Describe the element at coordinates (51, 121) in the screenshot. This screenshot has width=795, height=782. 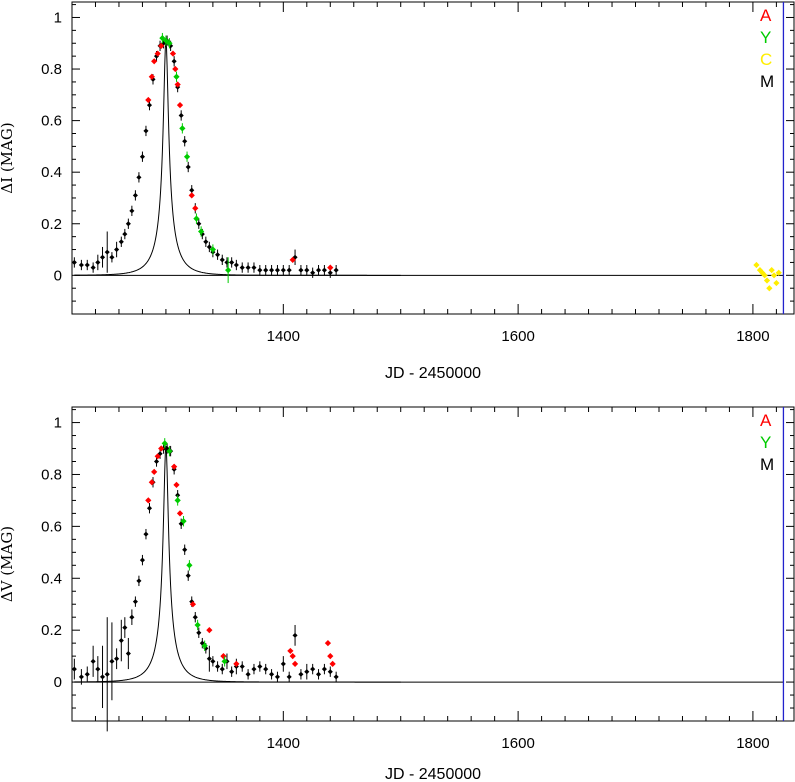
I see `y-tick-label: 0.6` at that location.